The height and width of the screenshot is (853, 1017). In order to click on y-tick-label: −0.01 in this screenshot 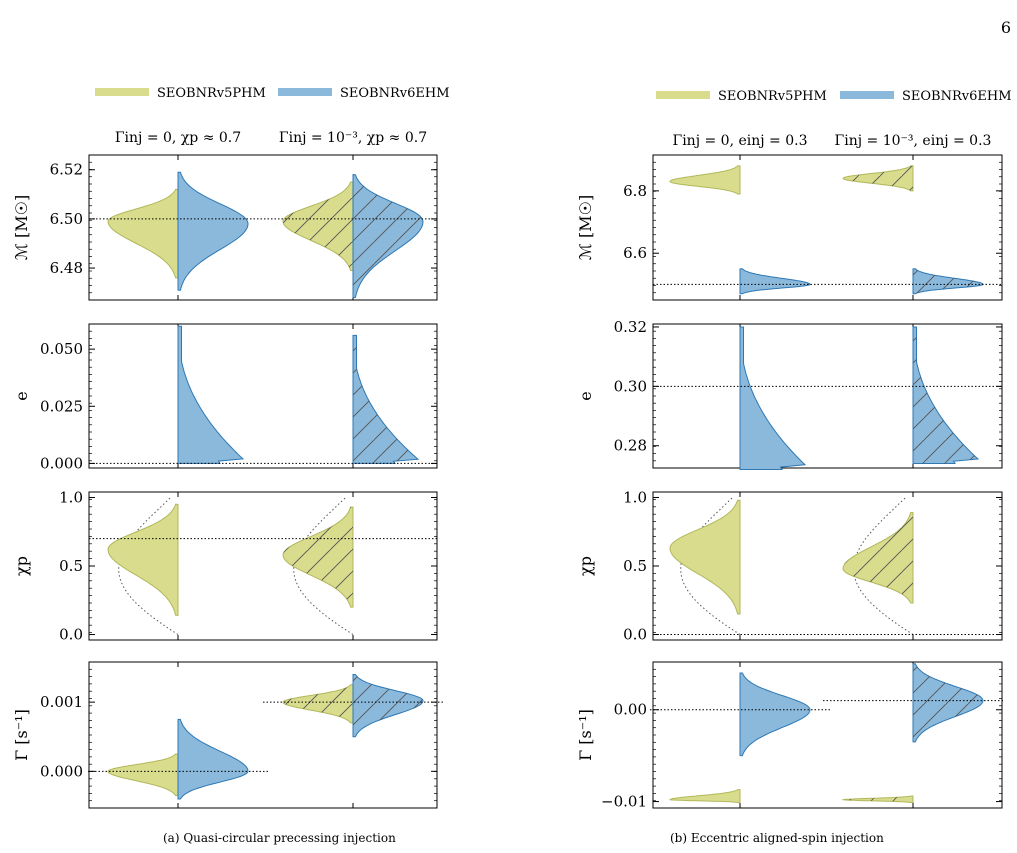, I will do `click(624, 802)`.